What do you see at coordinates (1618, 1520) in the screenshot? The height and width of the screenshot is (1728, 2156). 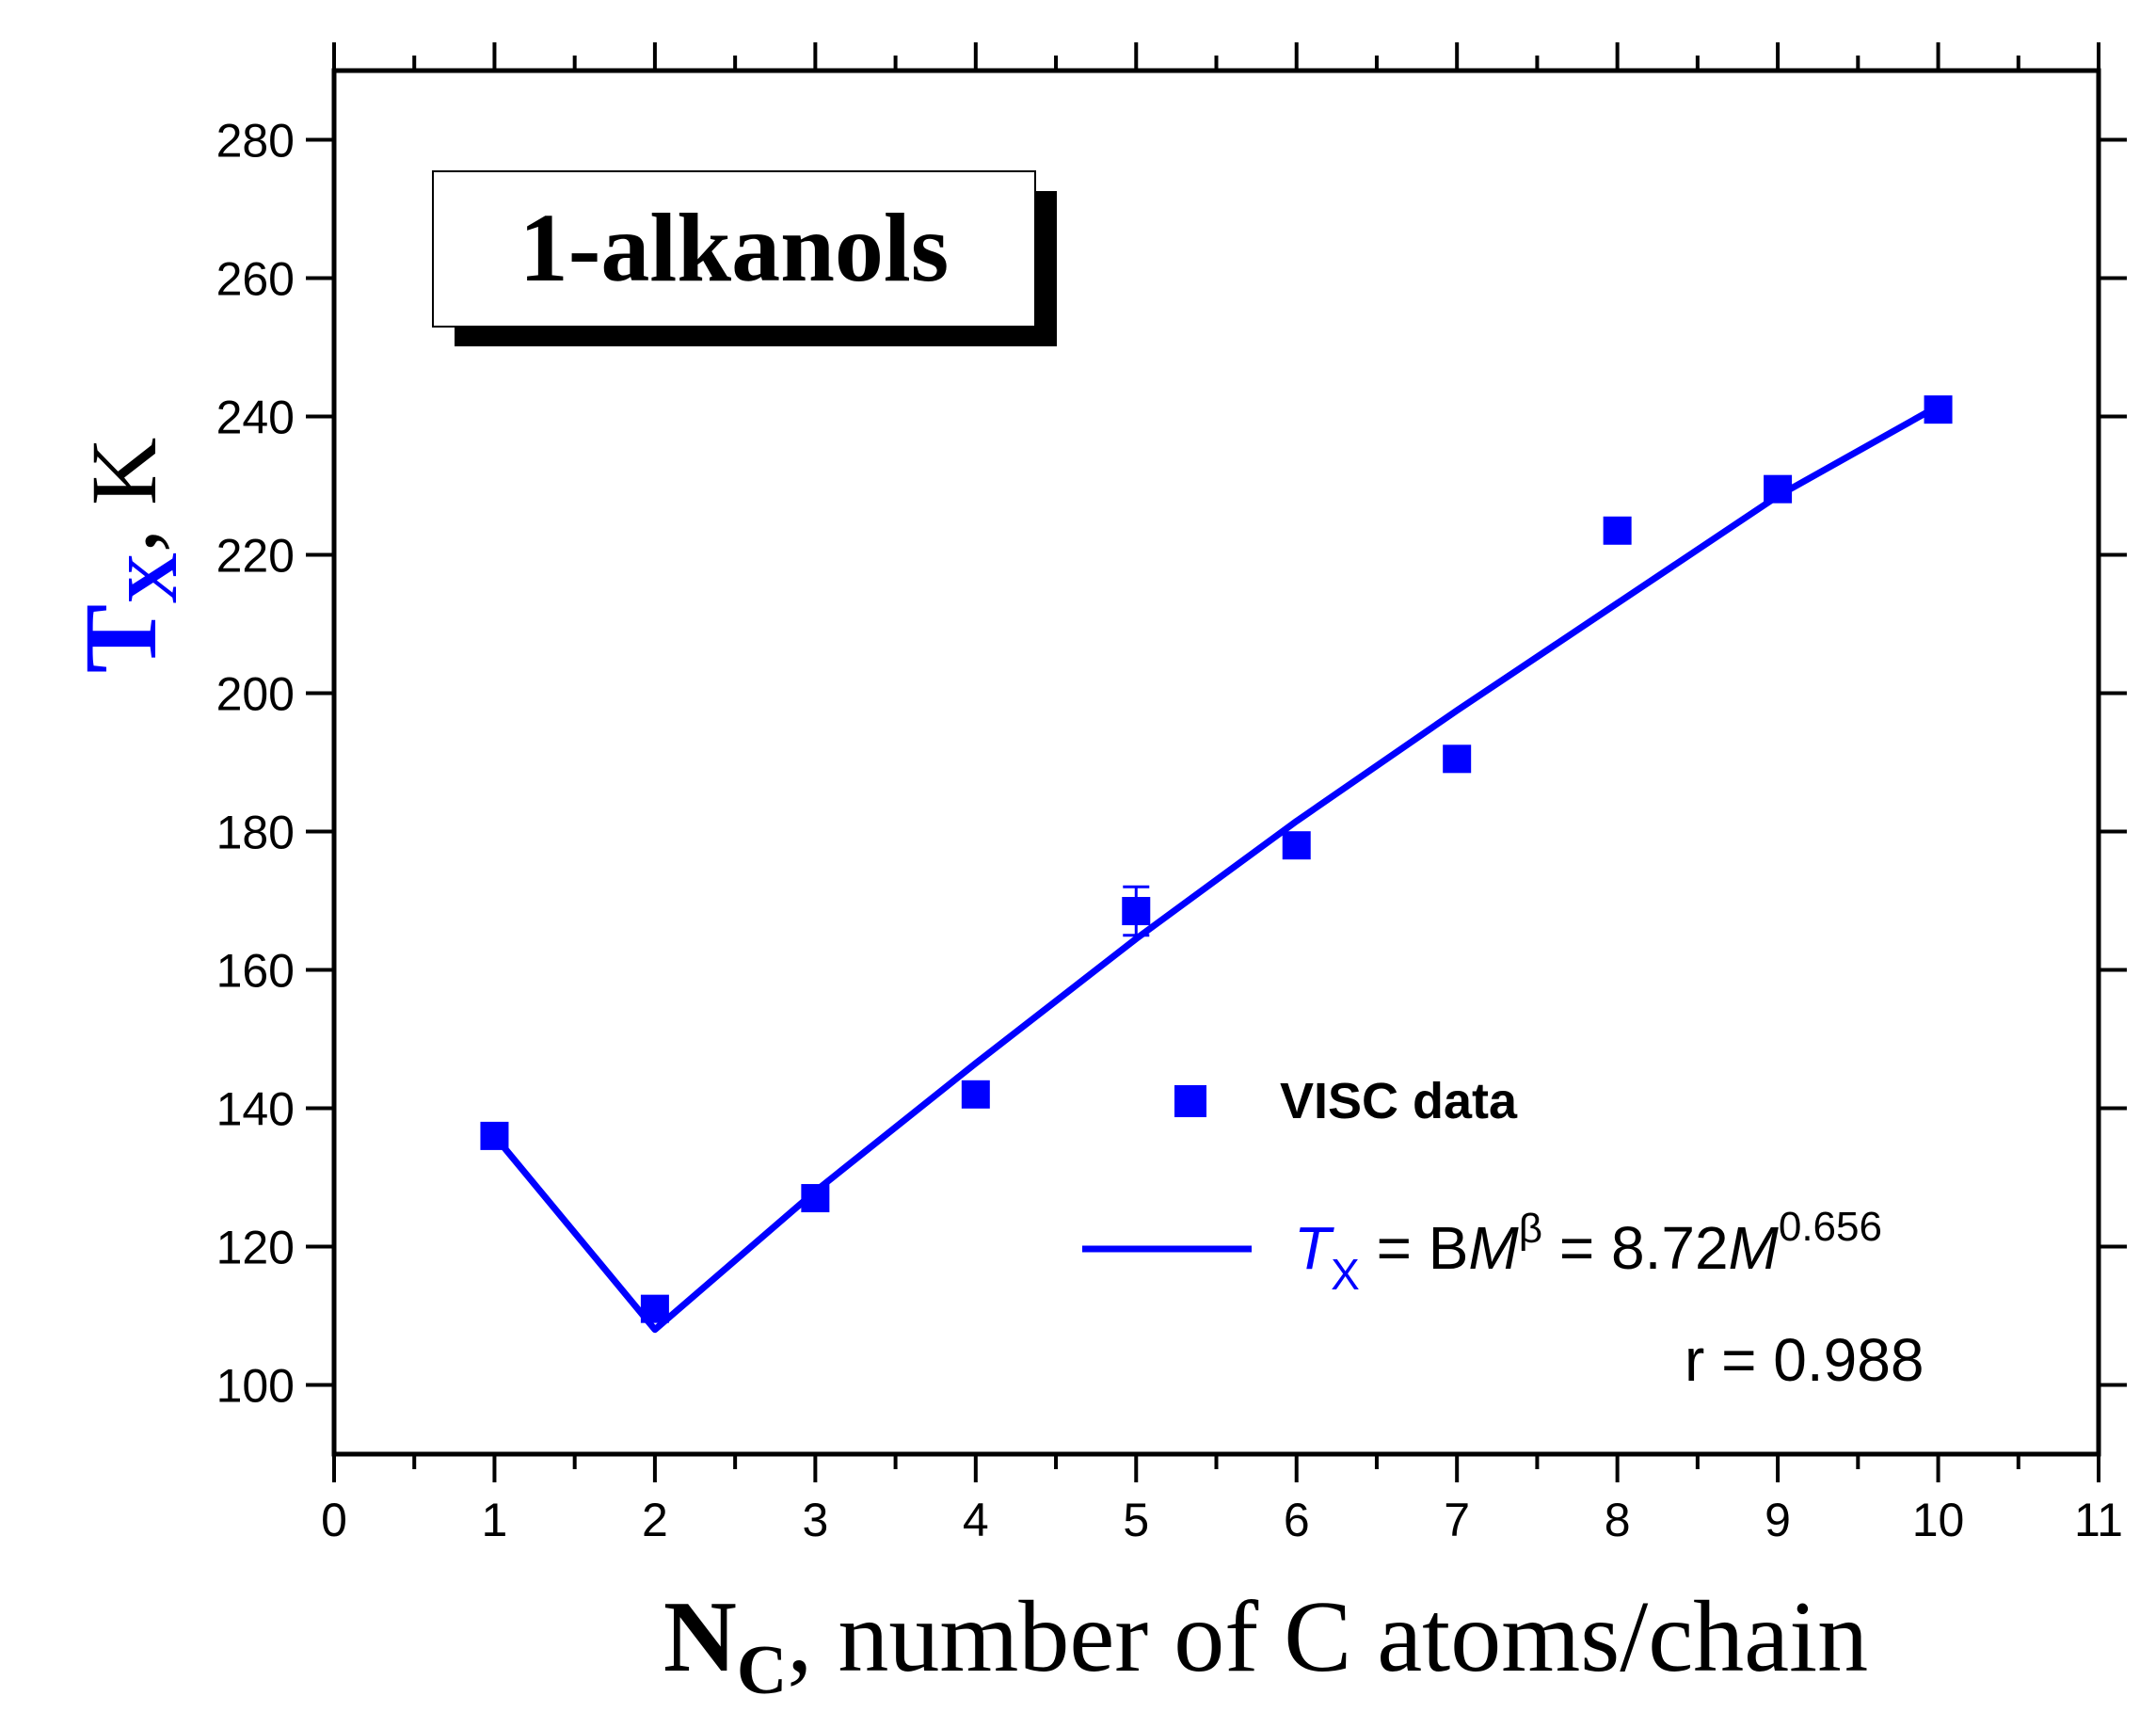 I see `x-tick-label: 8` at bounding box center [1618, 1520].